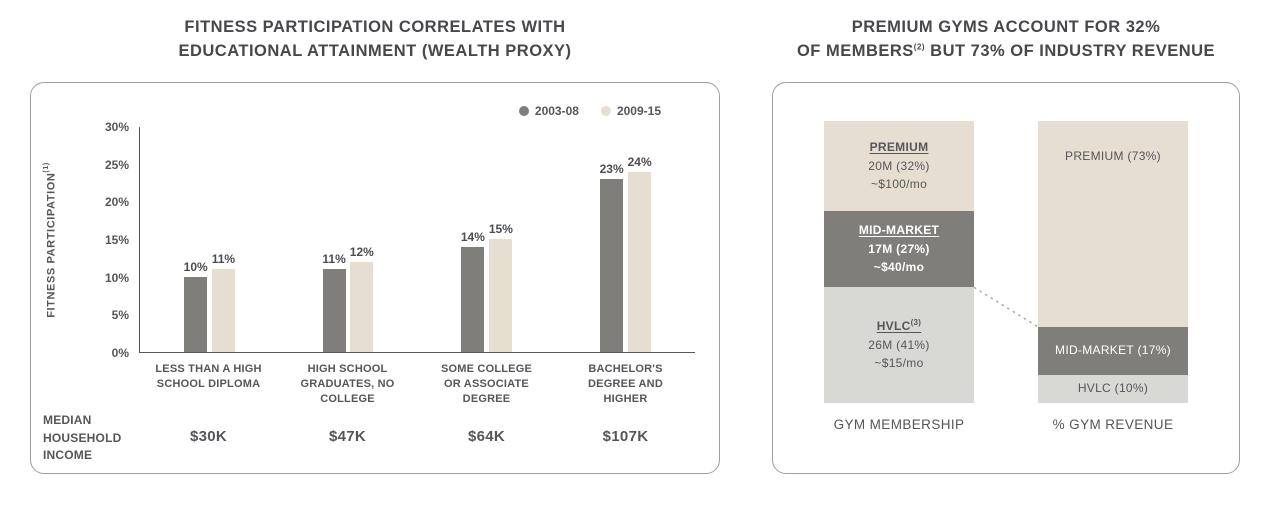  I want to click on y-axis-label-text: FITNESS PARTICIPATION, so click(51, 245).